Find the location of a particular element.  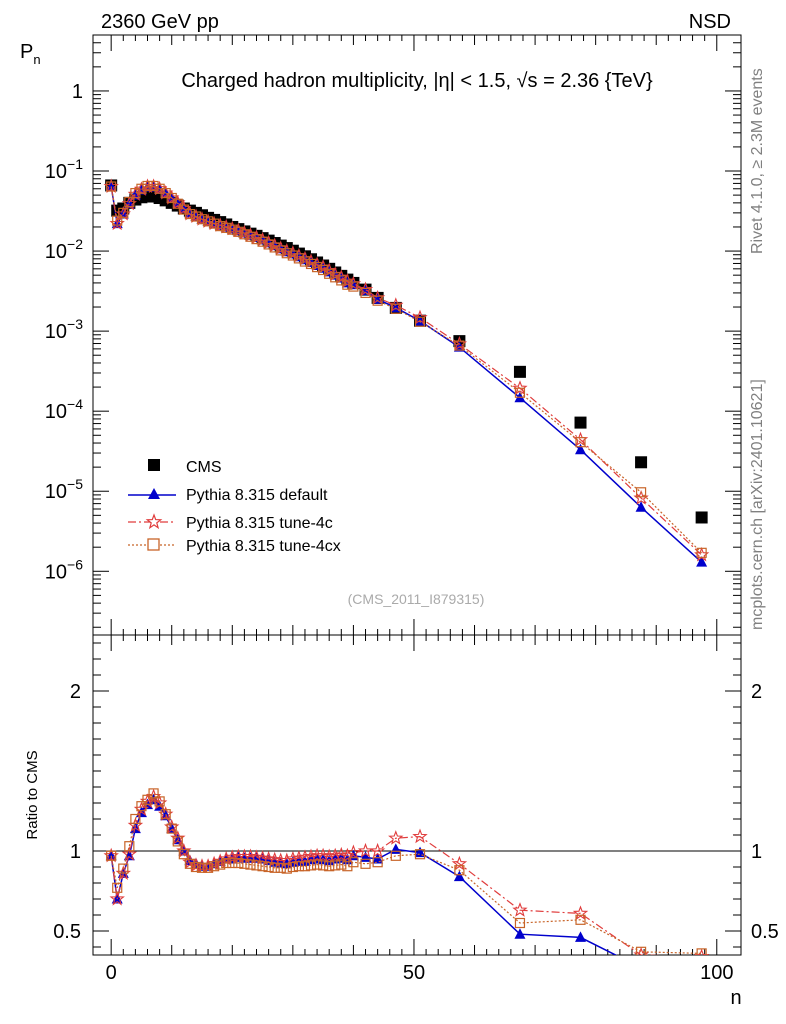

legend-marker-cms is located at coordinates (154, 465).